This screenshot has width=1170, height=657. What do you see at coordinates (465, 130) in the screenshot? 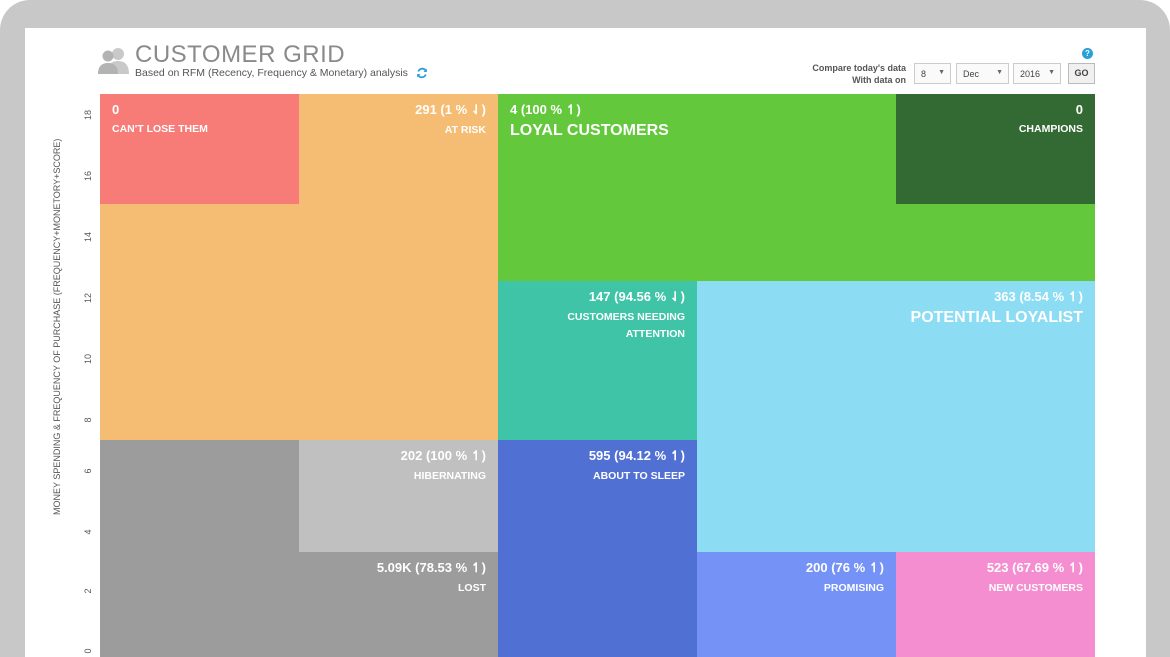
I see `segment-label: AT RISK` at bounding box center [465, 130].